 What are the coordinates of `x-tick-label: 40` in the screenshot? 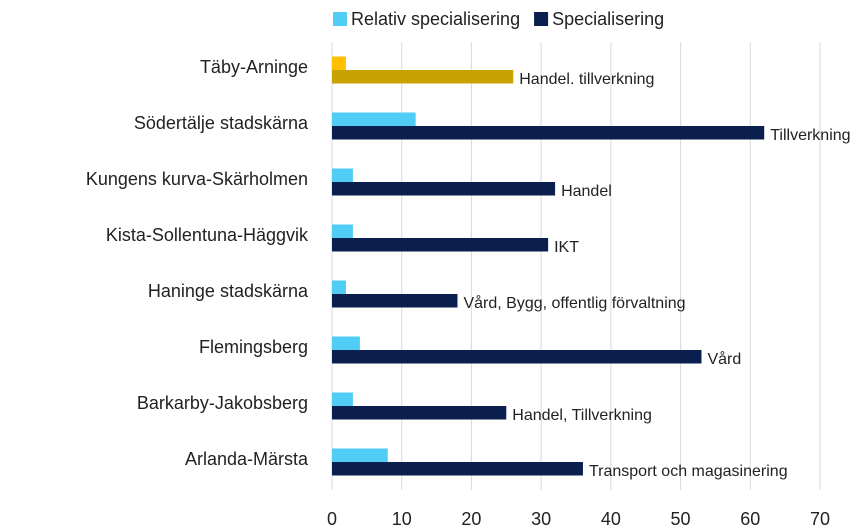 It's located at (611, 519).